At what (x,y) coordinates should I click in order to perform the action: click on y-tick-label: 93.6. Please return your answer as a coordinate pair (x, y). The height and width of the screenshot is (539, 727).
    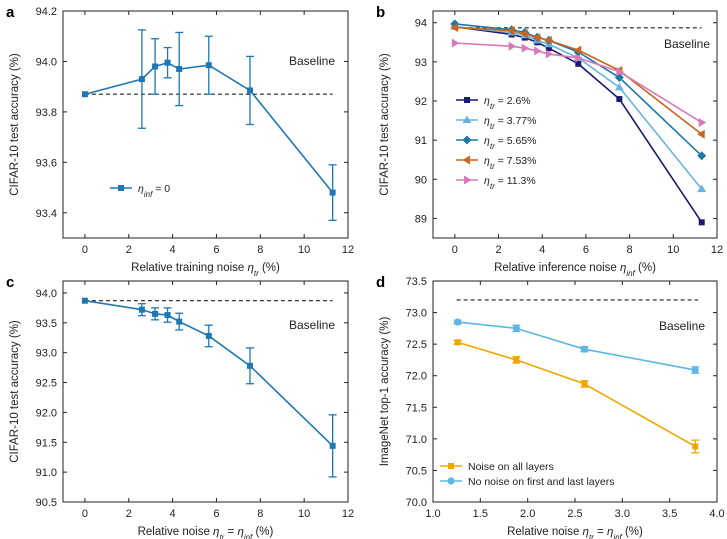
    Looking at the image, I should click on (46, 163).